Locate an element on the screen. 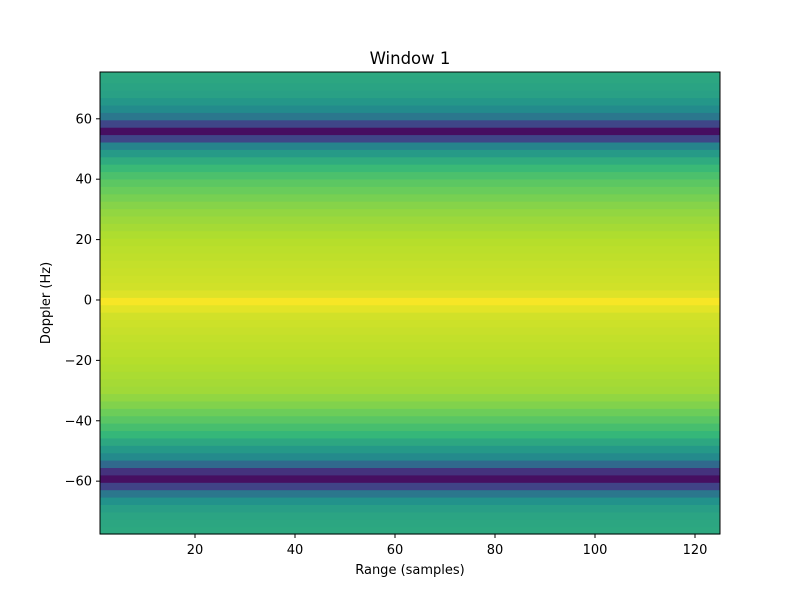 The image size is (800, 600). x-tick-label: 120 is located at coordinates (695, 550).